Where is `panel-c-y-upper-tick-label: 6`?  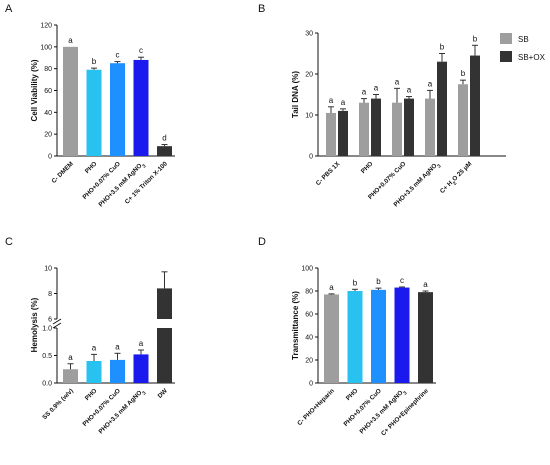 panel-c-y-upper-tick-label: 6 is located at coordinates (50, 320).